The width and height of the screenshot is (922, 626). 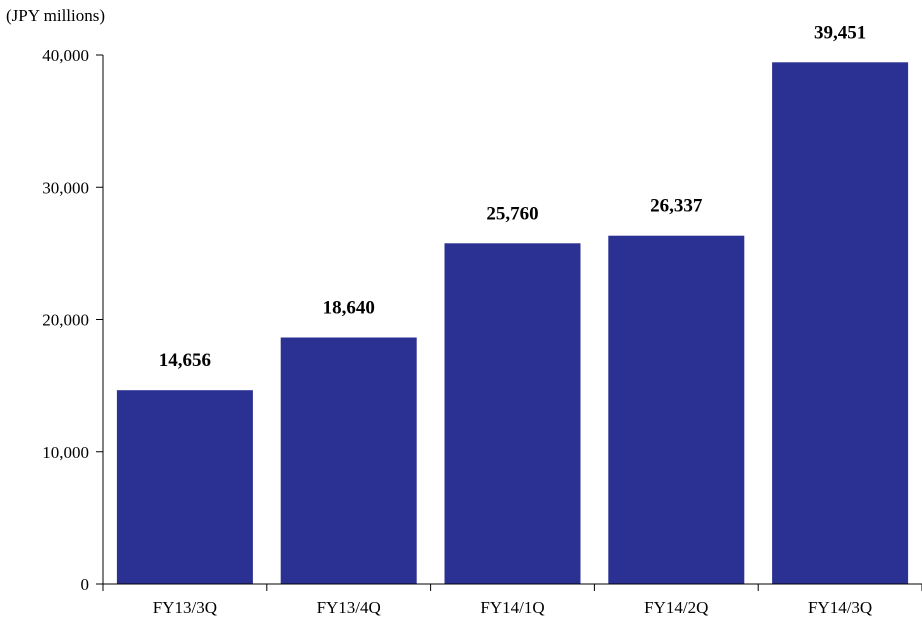 What do you see at coordinates (676, 206) in the screenshot?
I see `bar-value-label: 26,337` at bounding box center [676, 206].